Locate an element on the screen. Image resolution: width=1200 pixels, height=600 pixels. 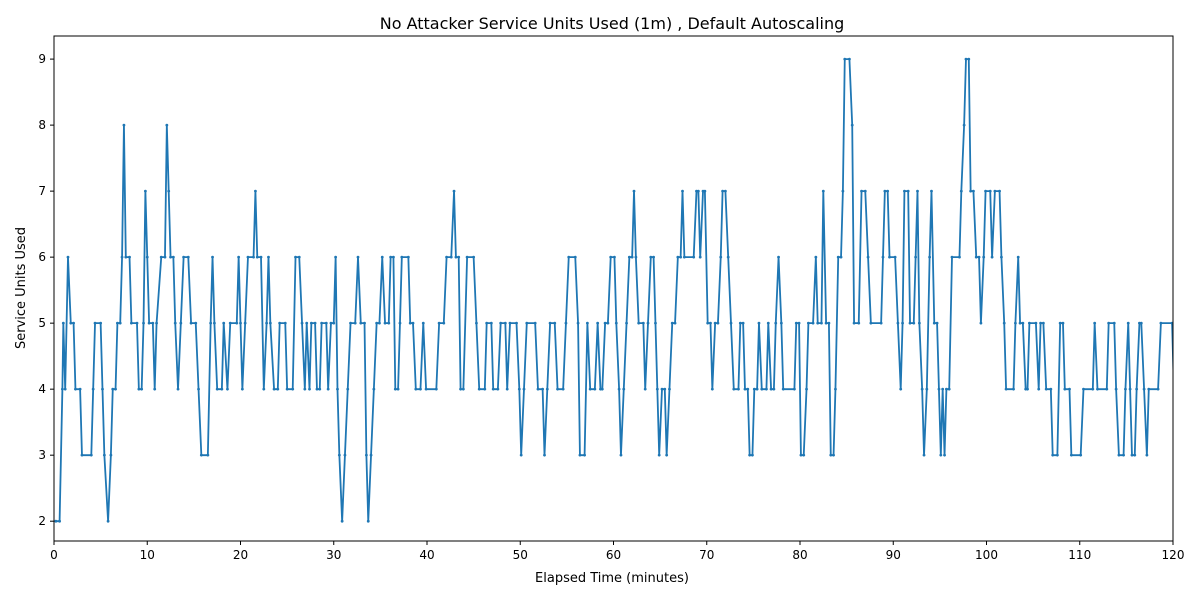
x-tick-label: 80 is located at coordinates (799, 555).